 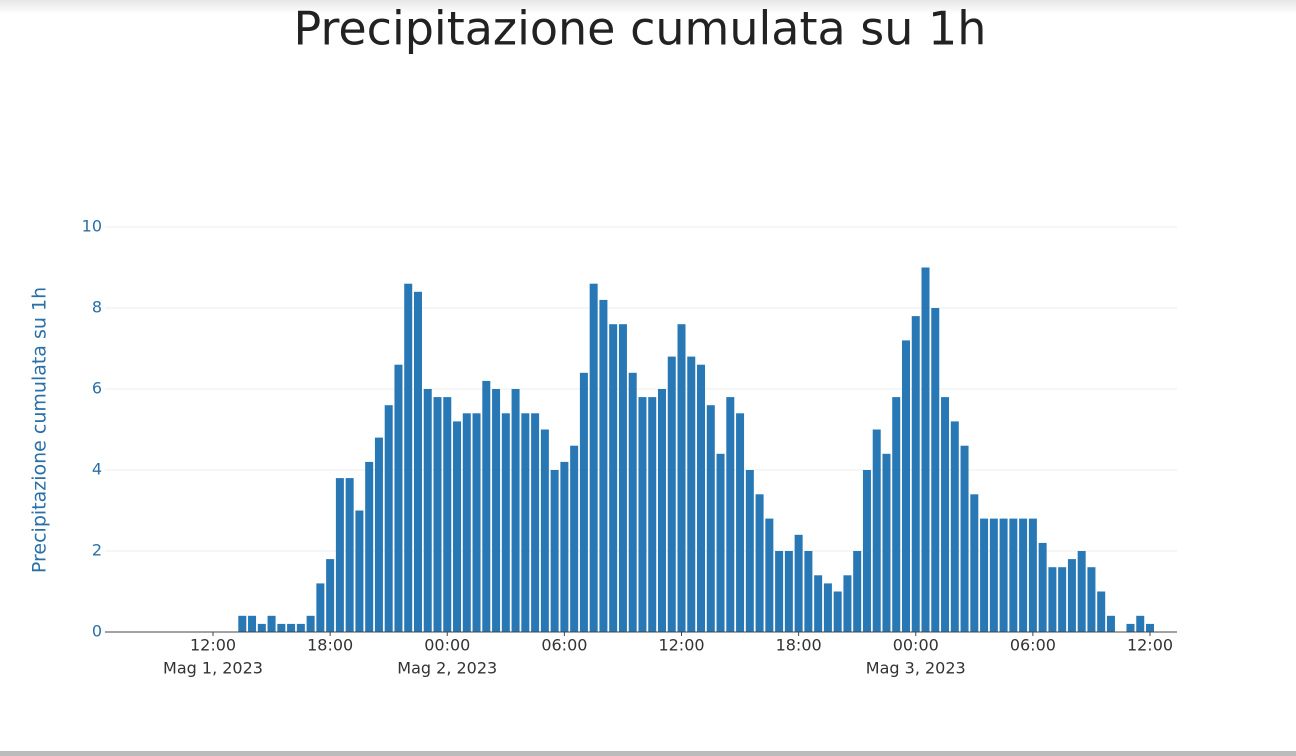 What do you see at coordinates (648, 7) in the screenshot?
I see `top-shade` at bounding box center [648, 7].